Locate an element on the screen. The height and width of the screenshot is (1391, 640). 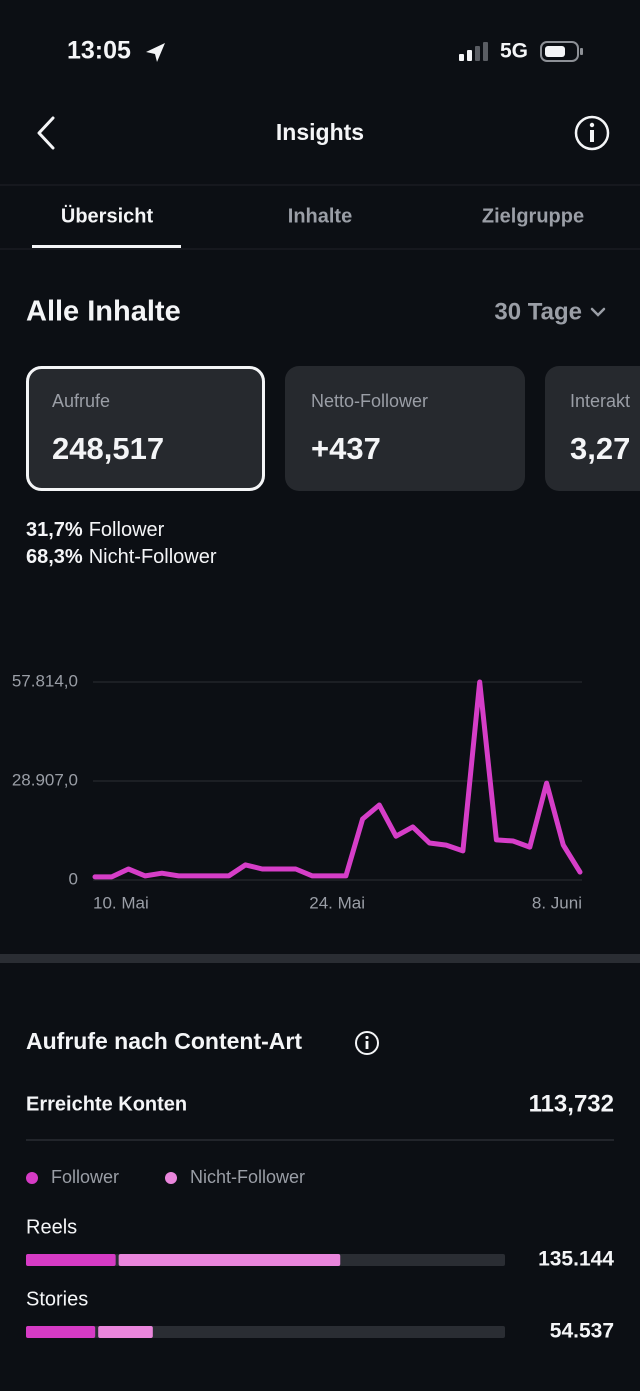
share: 31,7% is located at coordinates (54, 530).